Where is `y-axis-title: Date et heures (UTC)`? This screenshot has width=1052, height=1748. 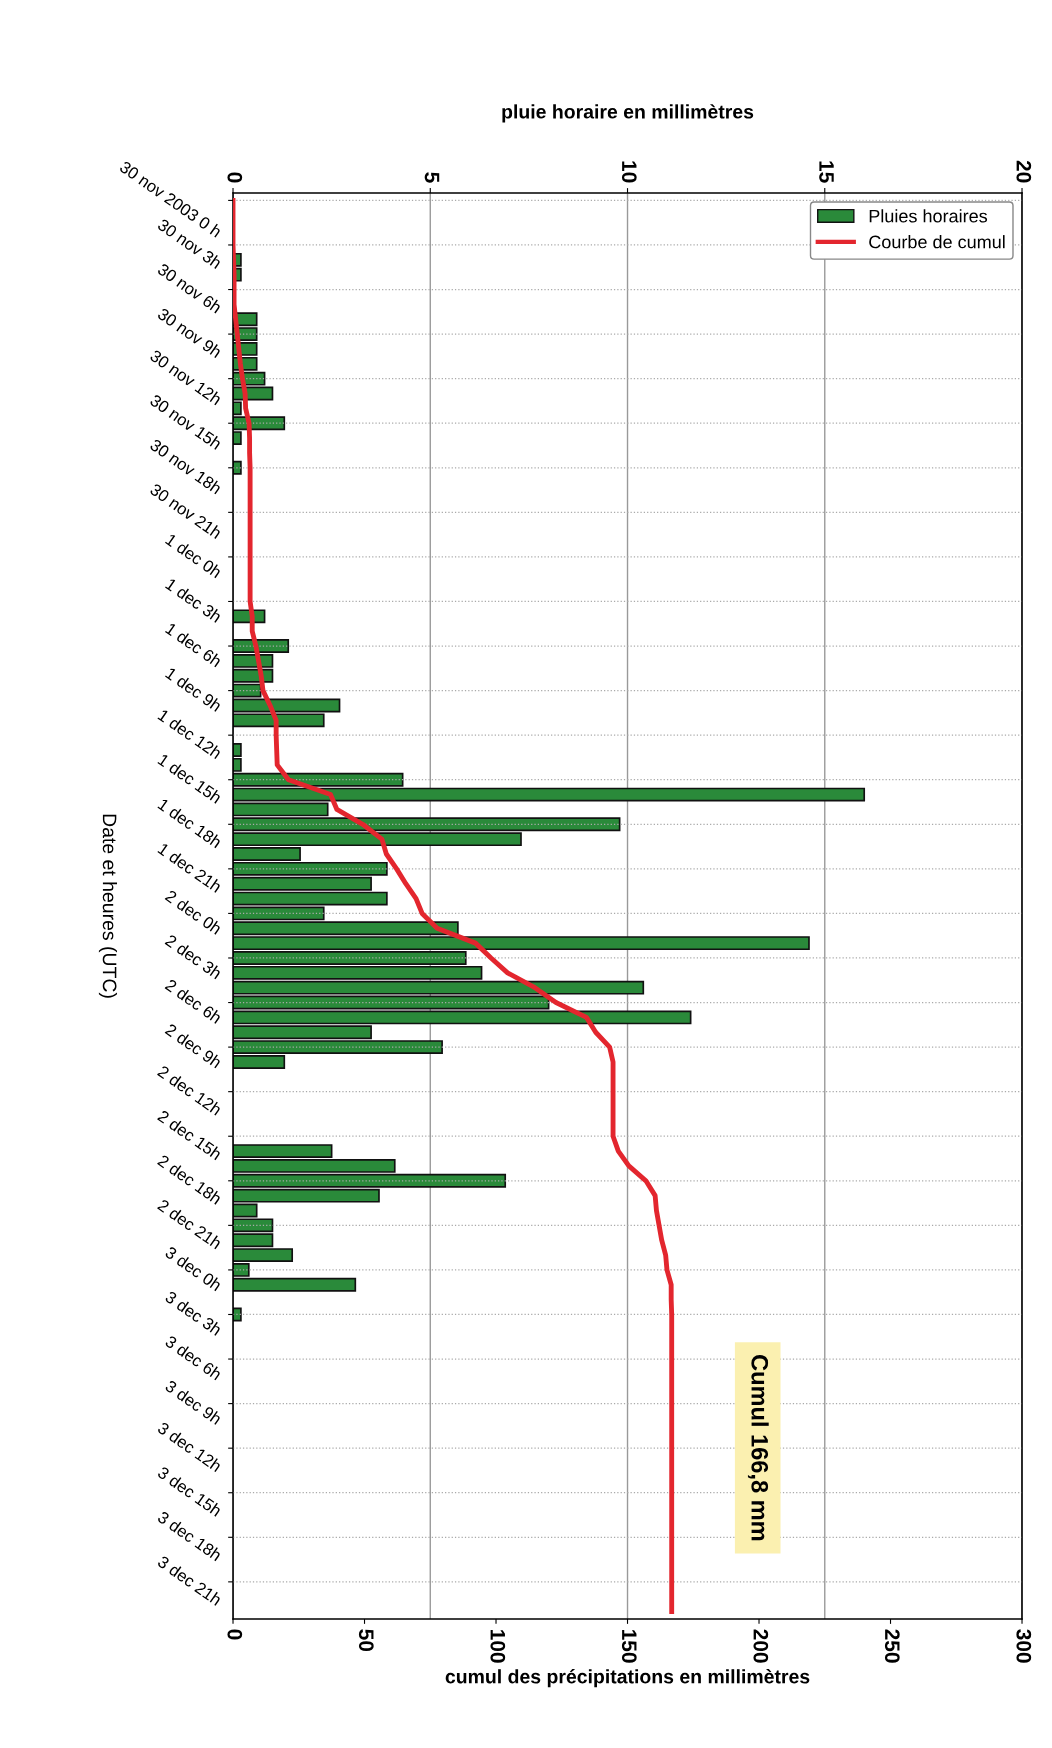 y-axis-title: Date et heures (UTC) is located at coordinates (108, 906).